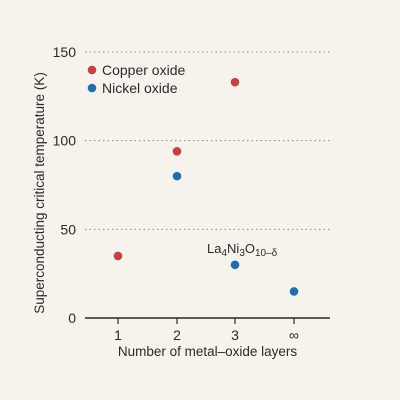  Describe the element at coordinates (68, 229) in the screenshot. I see `y-tick-label: 50` at that location.